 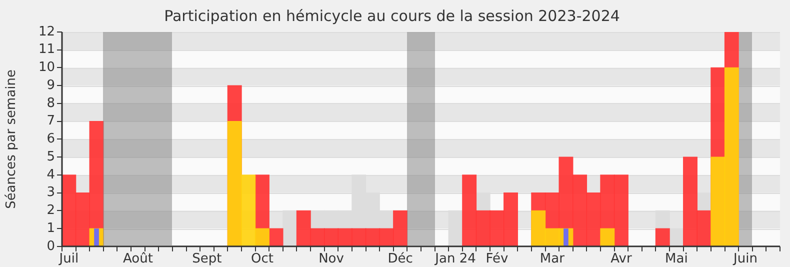 I want to click on x-tick-label: Mai, so click(x=676, y=259).